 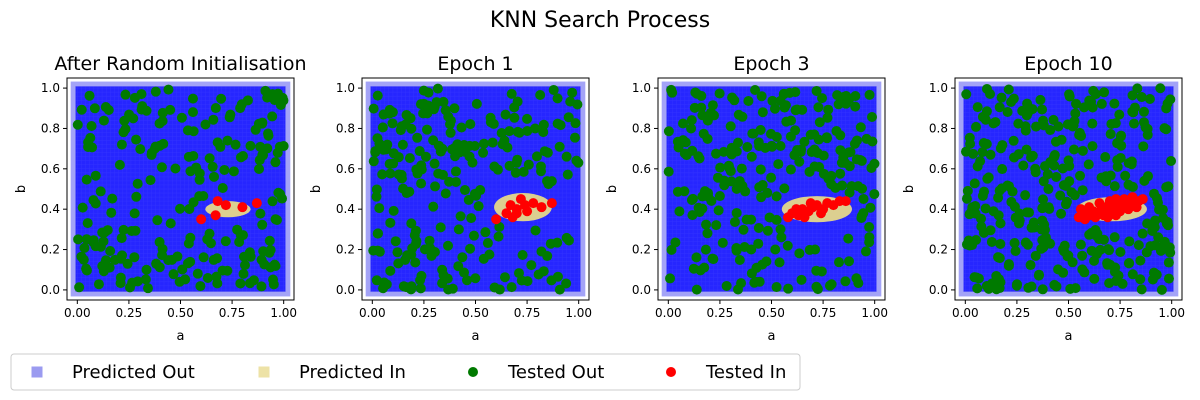 I want to click on legend-item-predicted-in: Predicted In, so click(x=332, y=372).